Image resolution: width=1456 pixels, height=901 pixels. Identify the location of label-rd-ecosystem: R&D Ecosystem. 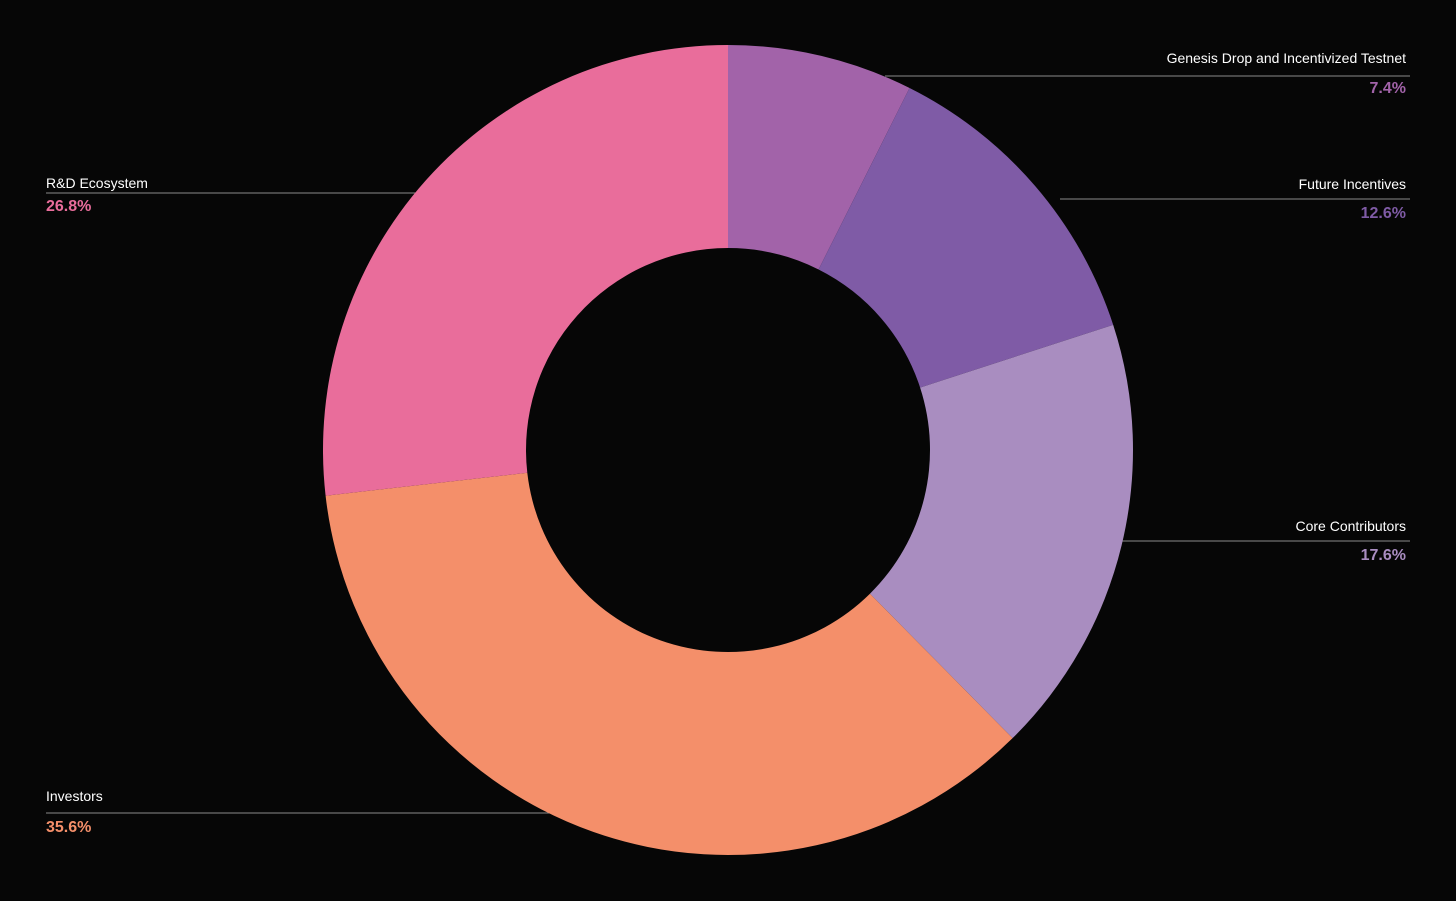
(97, 183).